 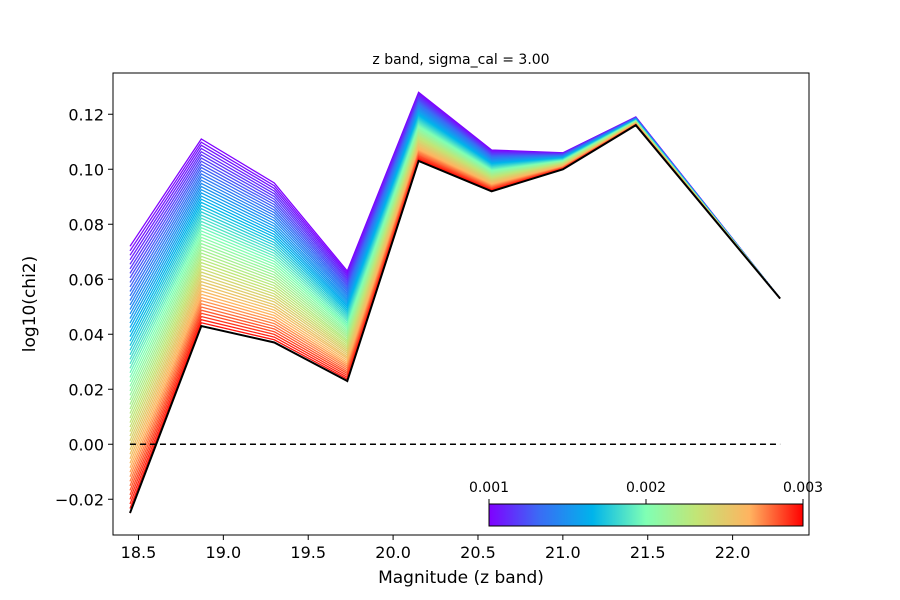 I want to click on colorbar-tick-label: 0.001, so click(x=489, y=488).